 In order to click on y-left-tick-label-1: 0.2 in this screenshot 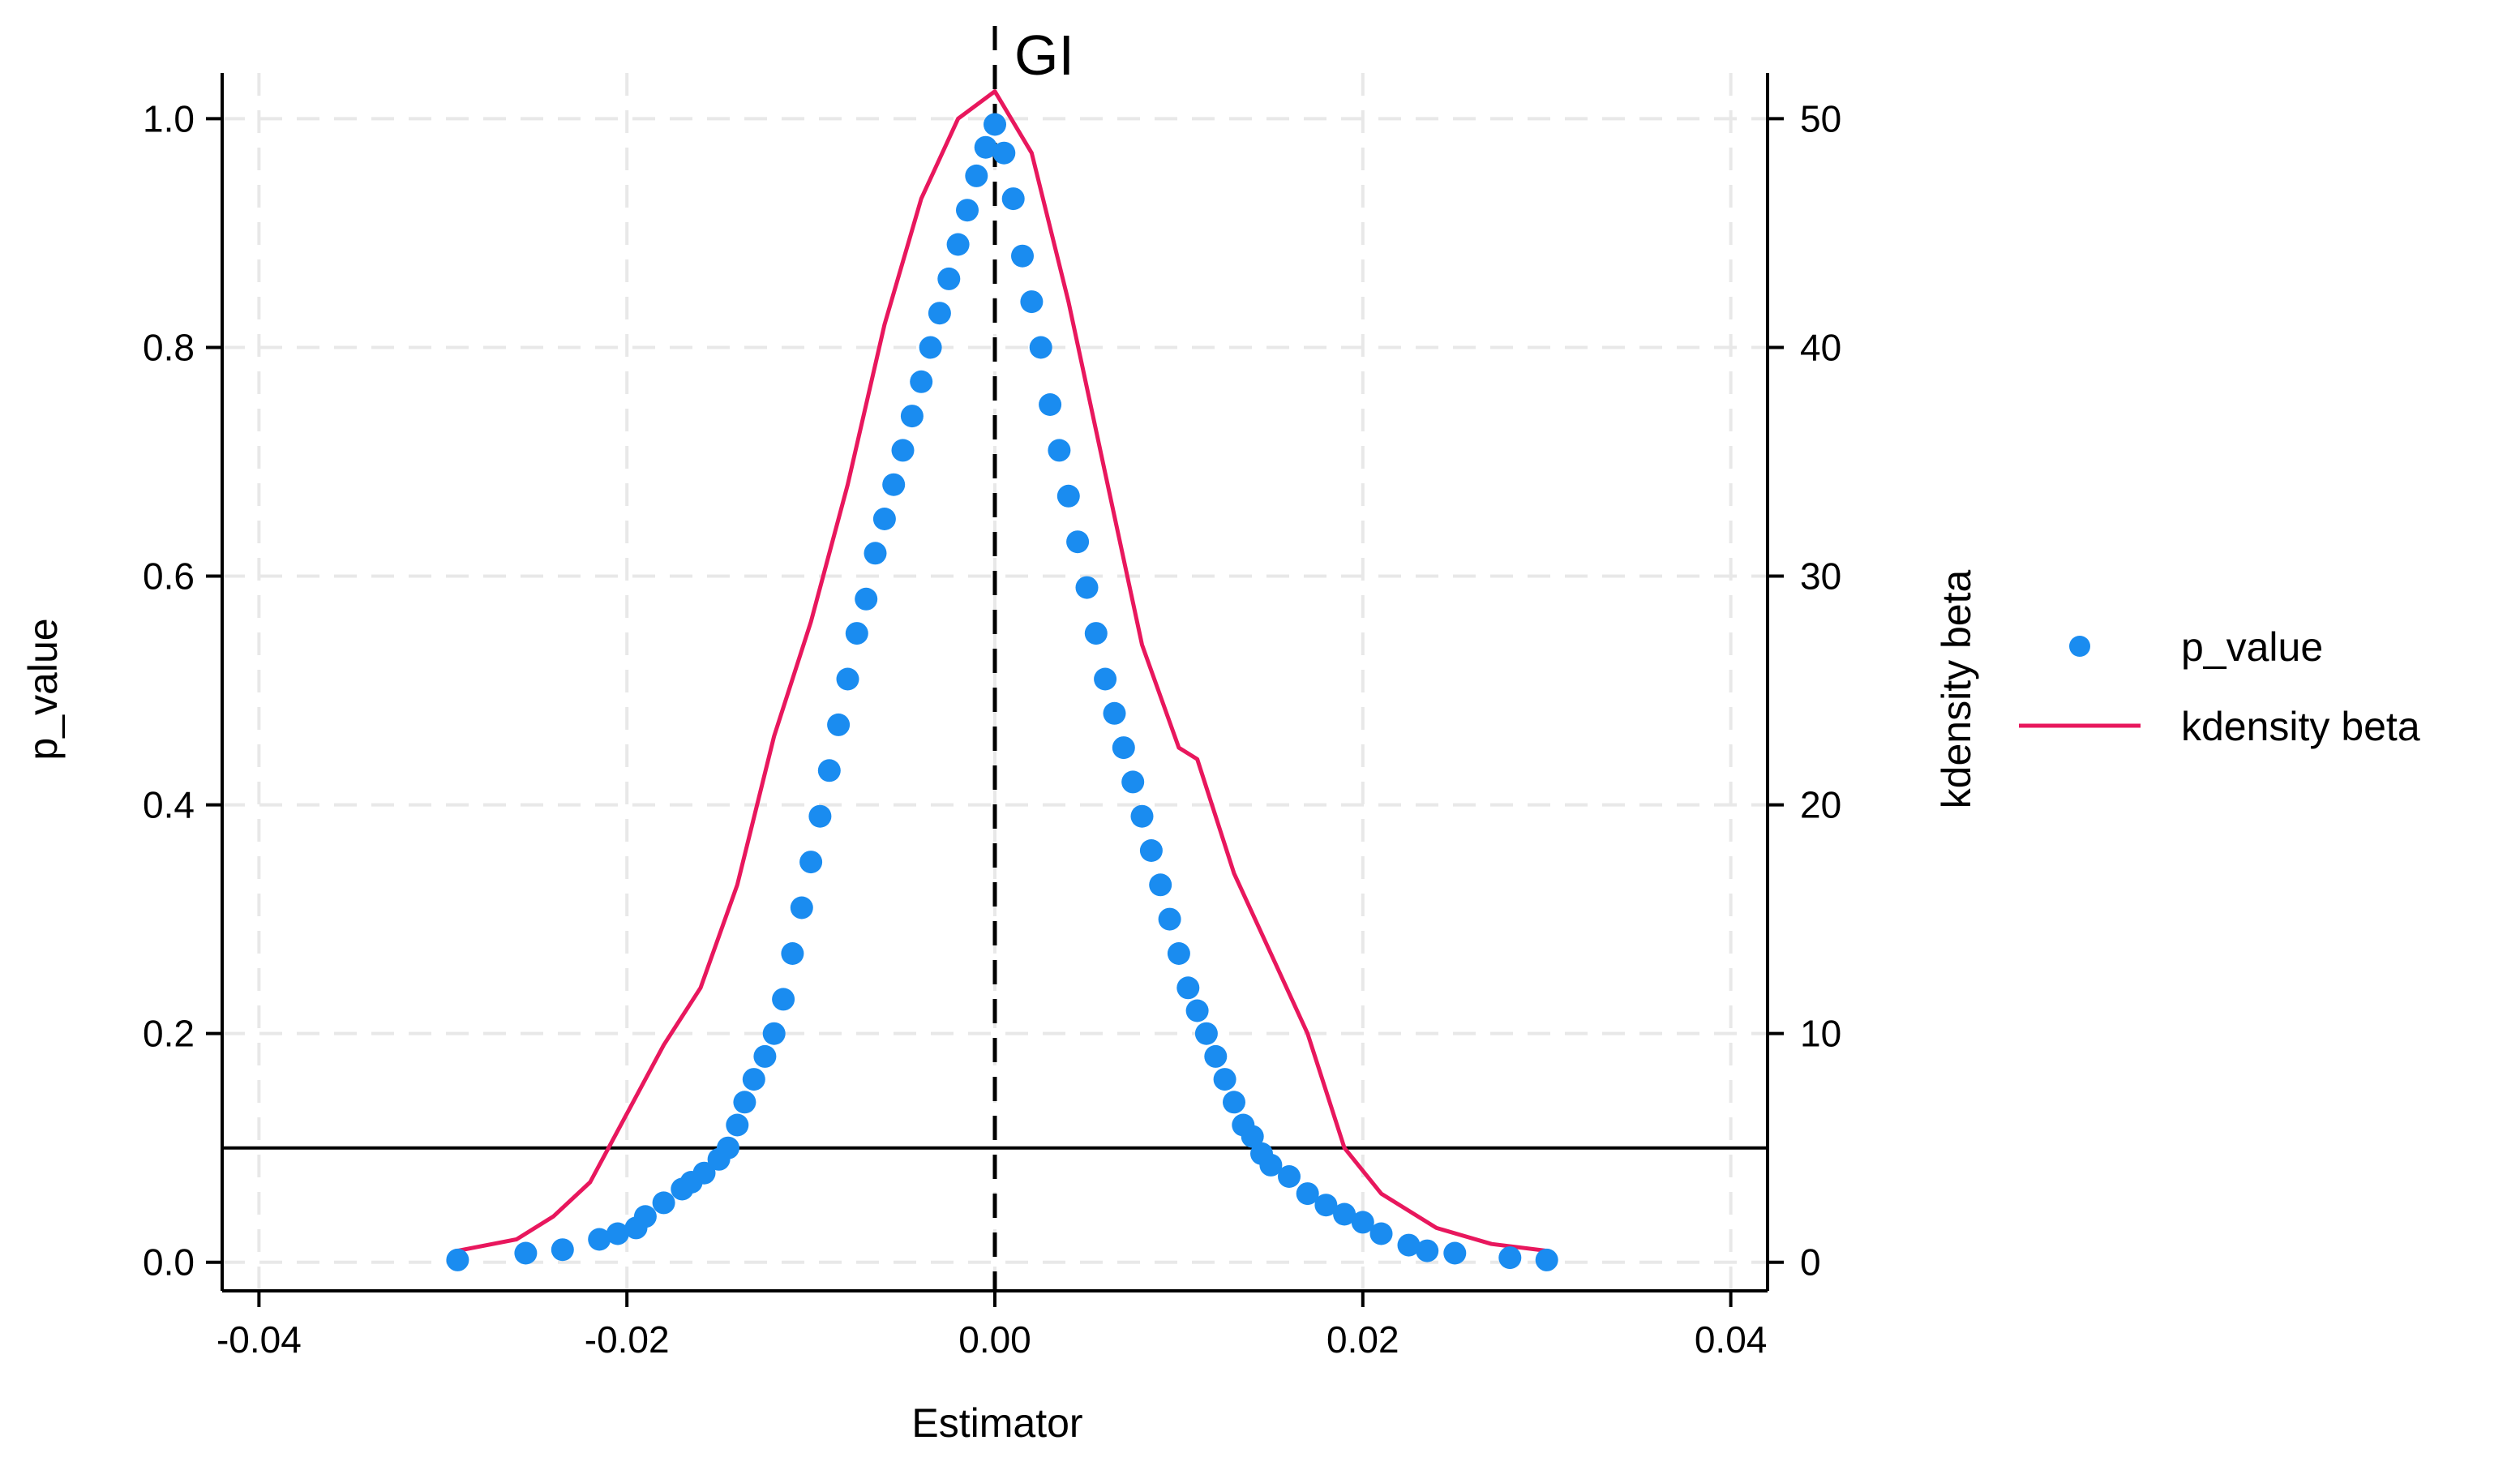, I will do `click(169, 1034)`.